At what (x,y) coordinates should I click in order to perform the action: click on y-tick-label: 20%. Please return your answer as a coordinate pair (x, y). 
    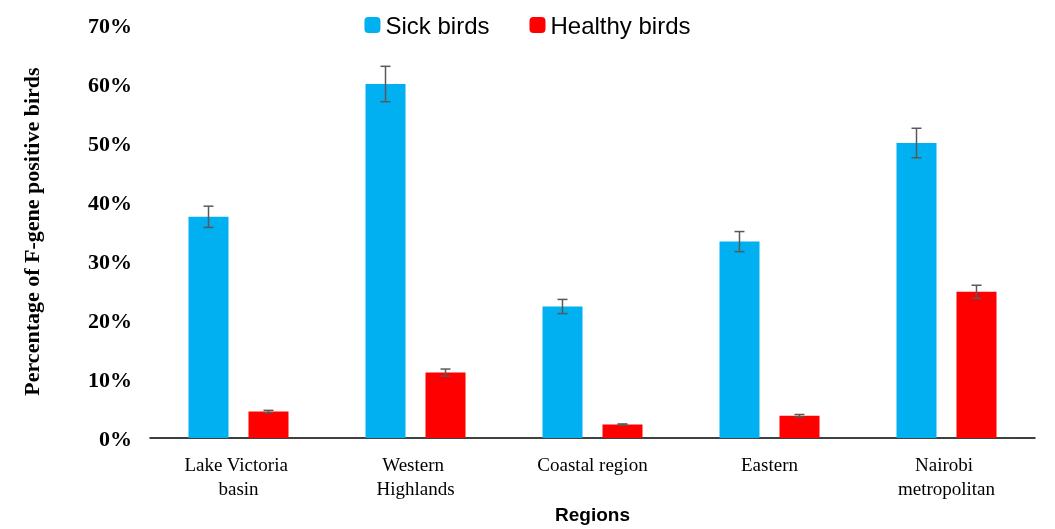
    Looking at the image, I should click on (110, 320).